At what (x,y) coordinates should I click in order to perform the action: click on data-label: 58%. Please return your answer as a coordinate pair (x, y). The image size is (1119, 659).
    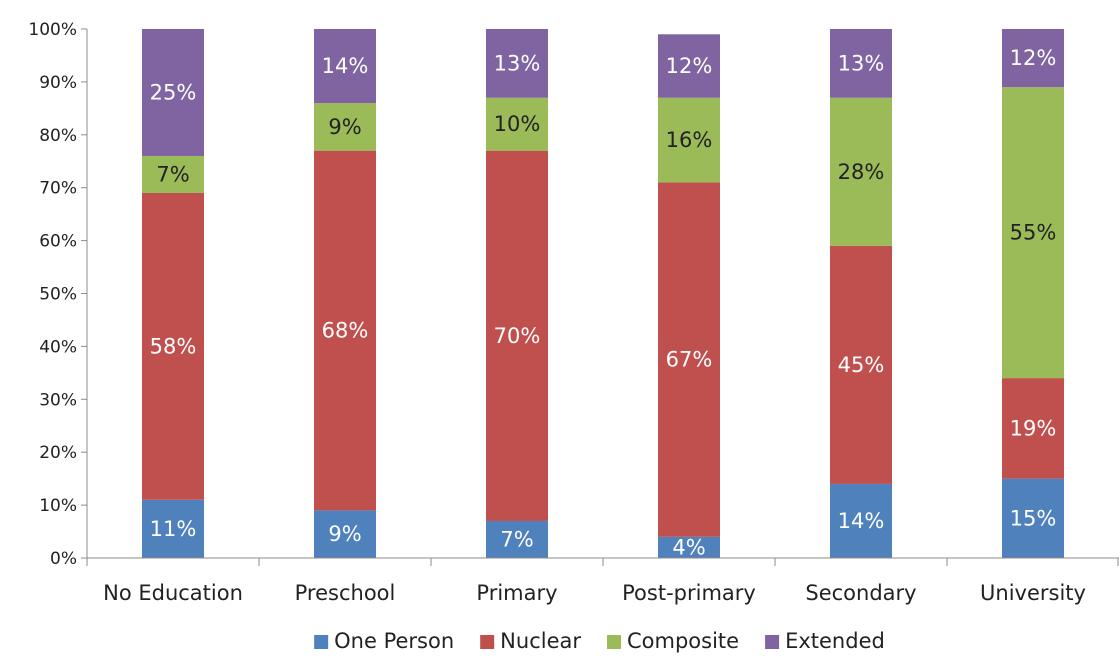
    Looking at the image, I should click on (173, 346).